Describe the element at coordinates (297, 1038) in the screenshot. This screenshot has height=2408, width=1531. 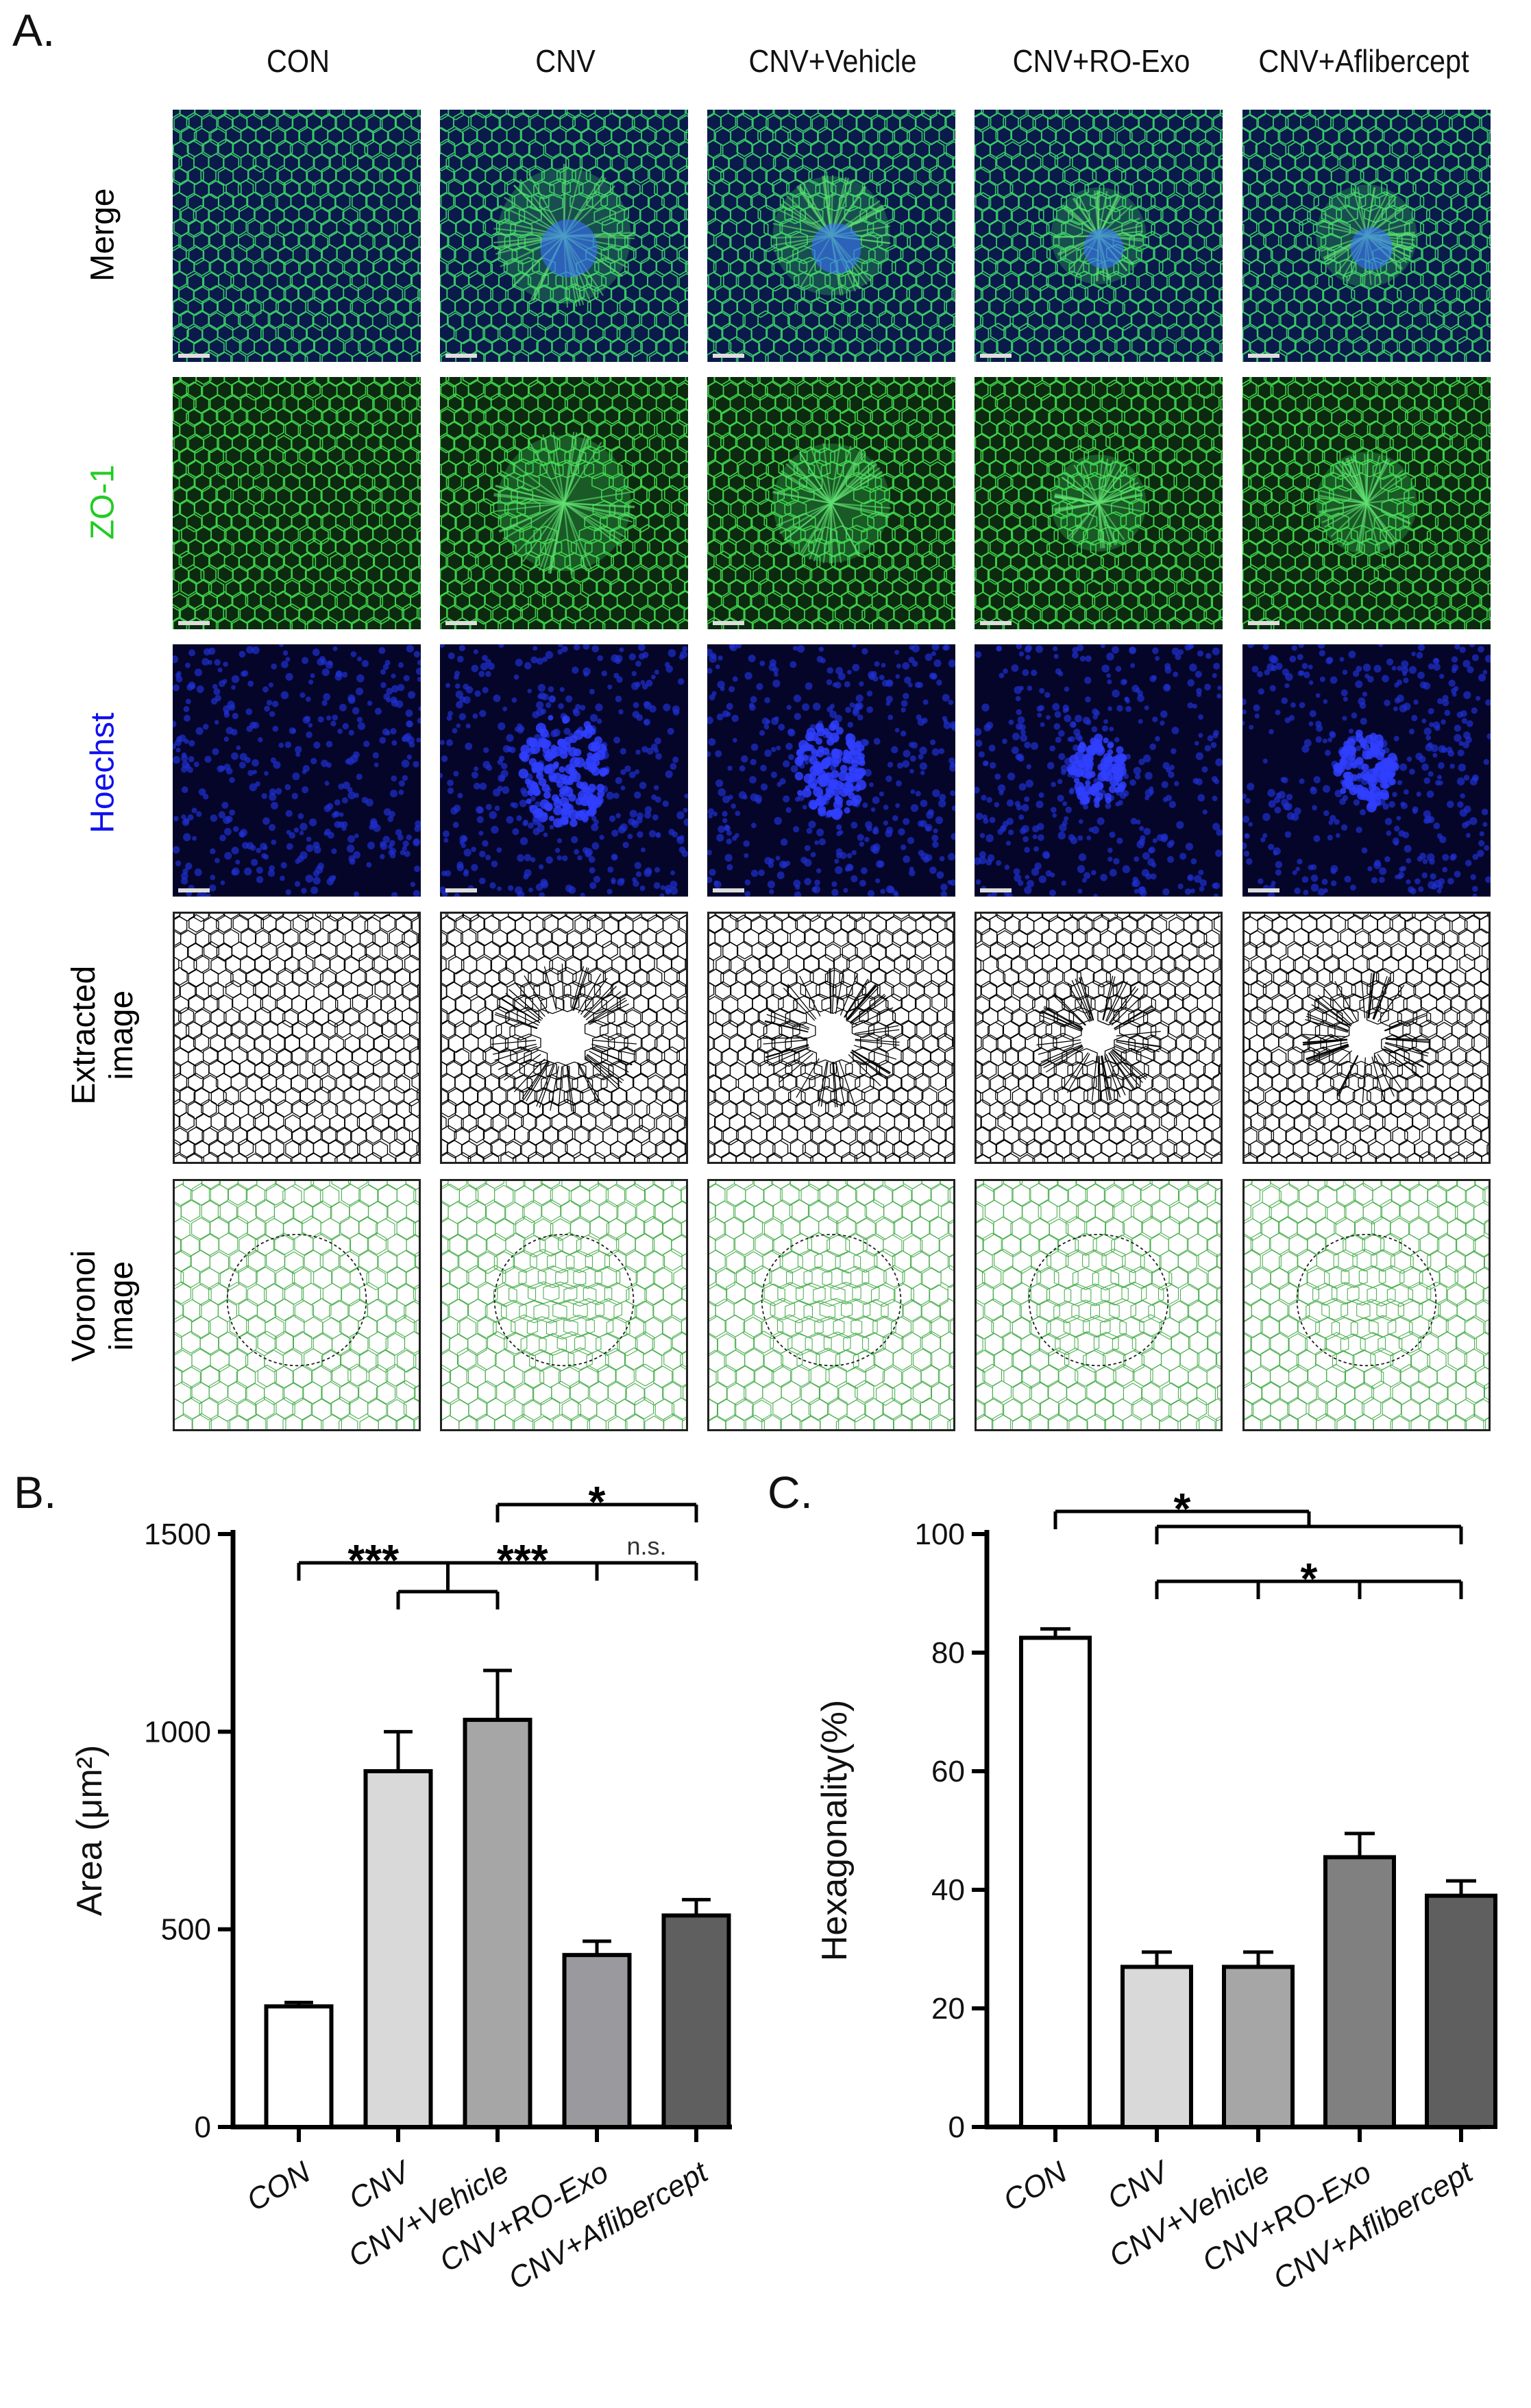
I see `micrograph-extracted-con` at that location.